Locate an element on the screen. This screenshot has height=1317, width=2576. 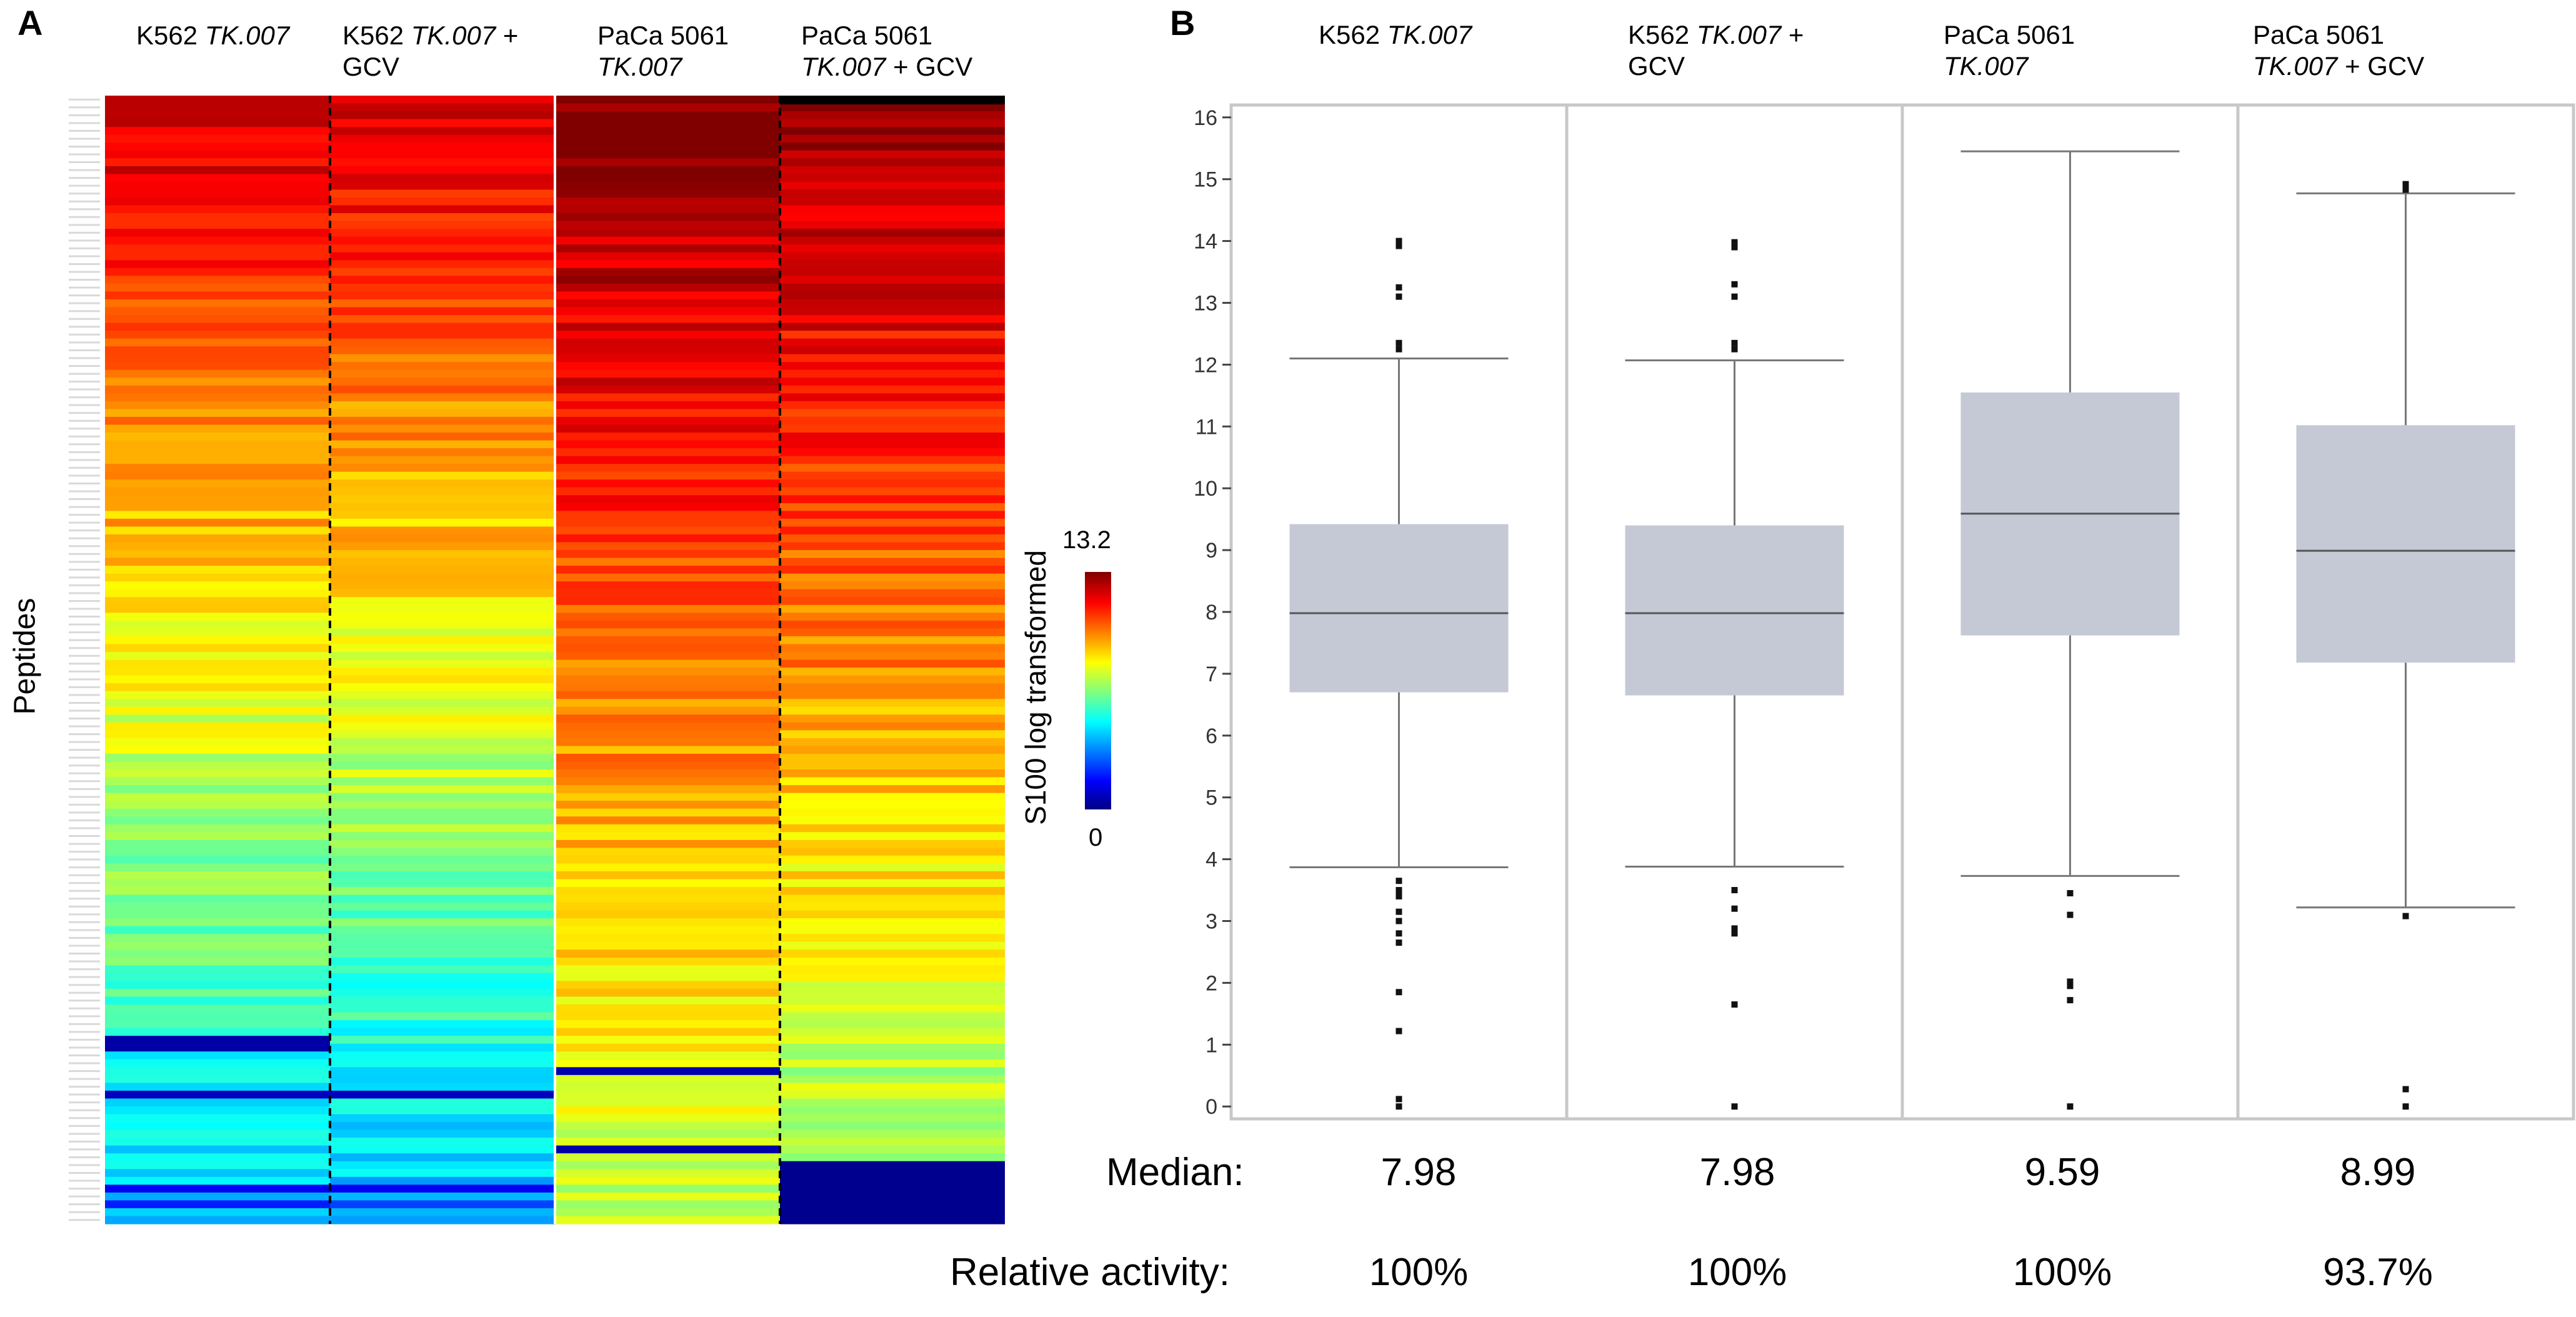
colorbar-title: S100 log transformed is located at coordinates (1035, 687).